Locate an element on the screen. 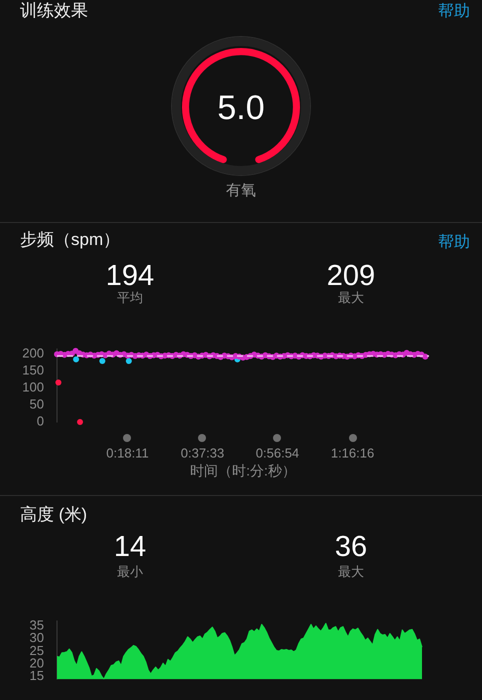 The width and height of the screenshot is (482, 700). y-tick-label: 0 is located at coordinates (40, 421).